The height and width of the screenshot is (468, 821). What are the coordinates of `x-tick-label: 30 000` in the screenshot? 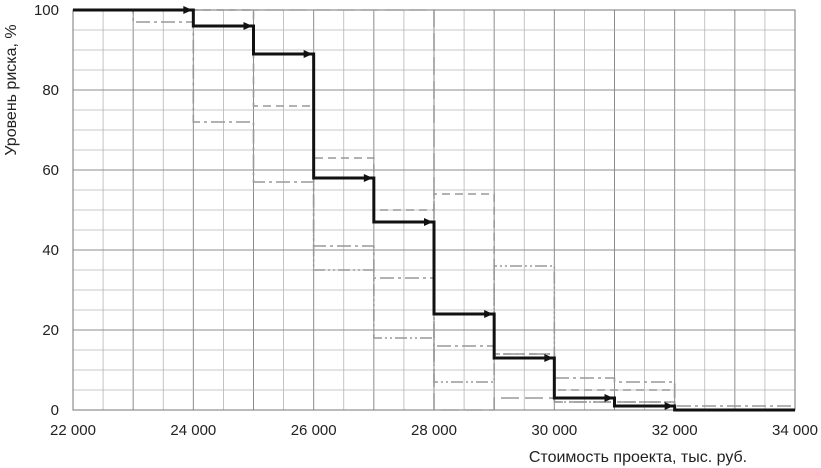 It's located at (554, 430).